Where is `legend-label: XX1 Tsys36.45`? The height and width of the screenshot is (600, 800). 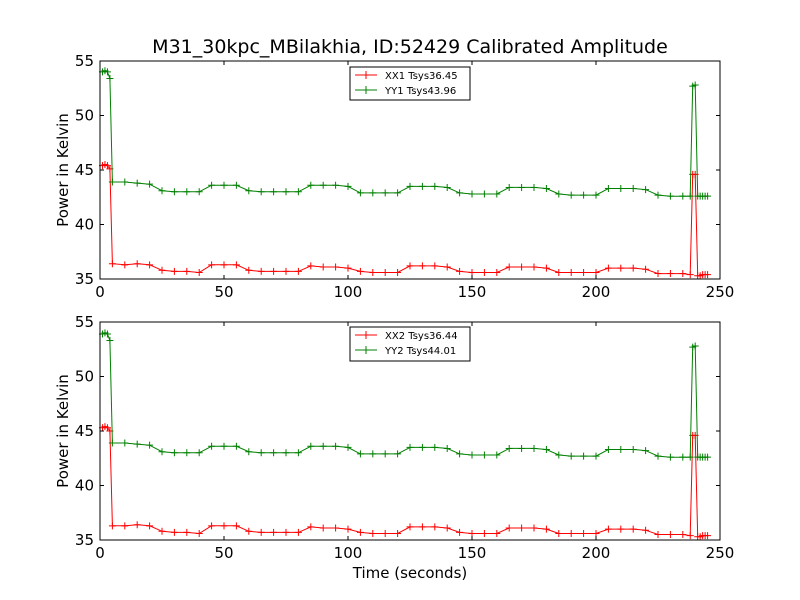
legend-label: XX1 Tsys36.45 is located at coordinates (421, 76).